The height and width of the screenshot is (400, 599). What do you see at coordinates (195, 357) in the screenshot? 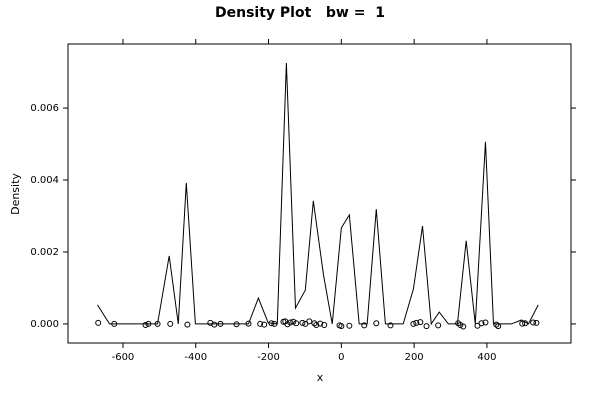
I see `x-tick-label: -400` at bounding box center [195, 357].